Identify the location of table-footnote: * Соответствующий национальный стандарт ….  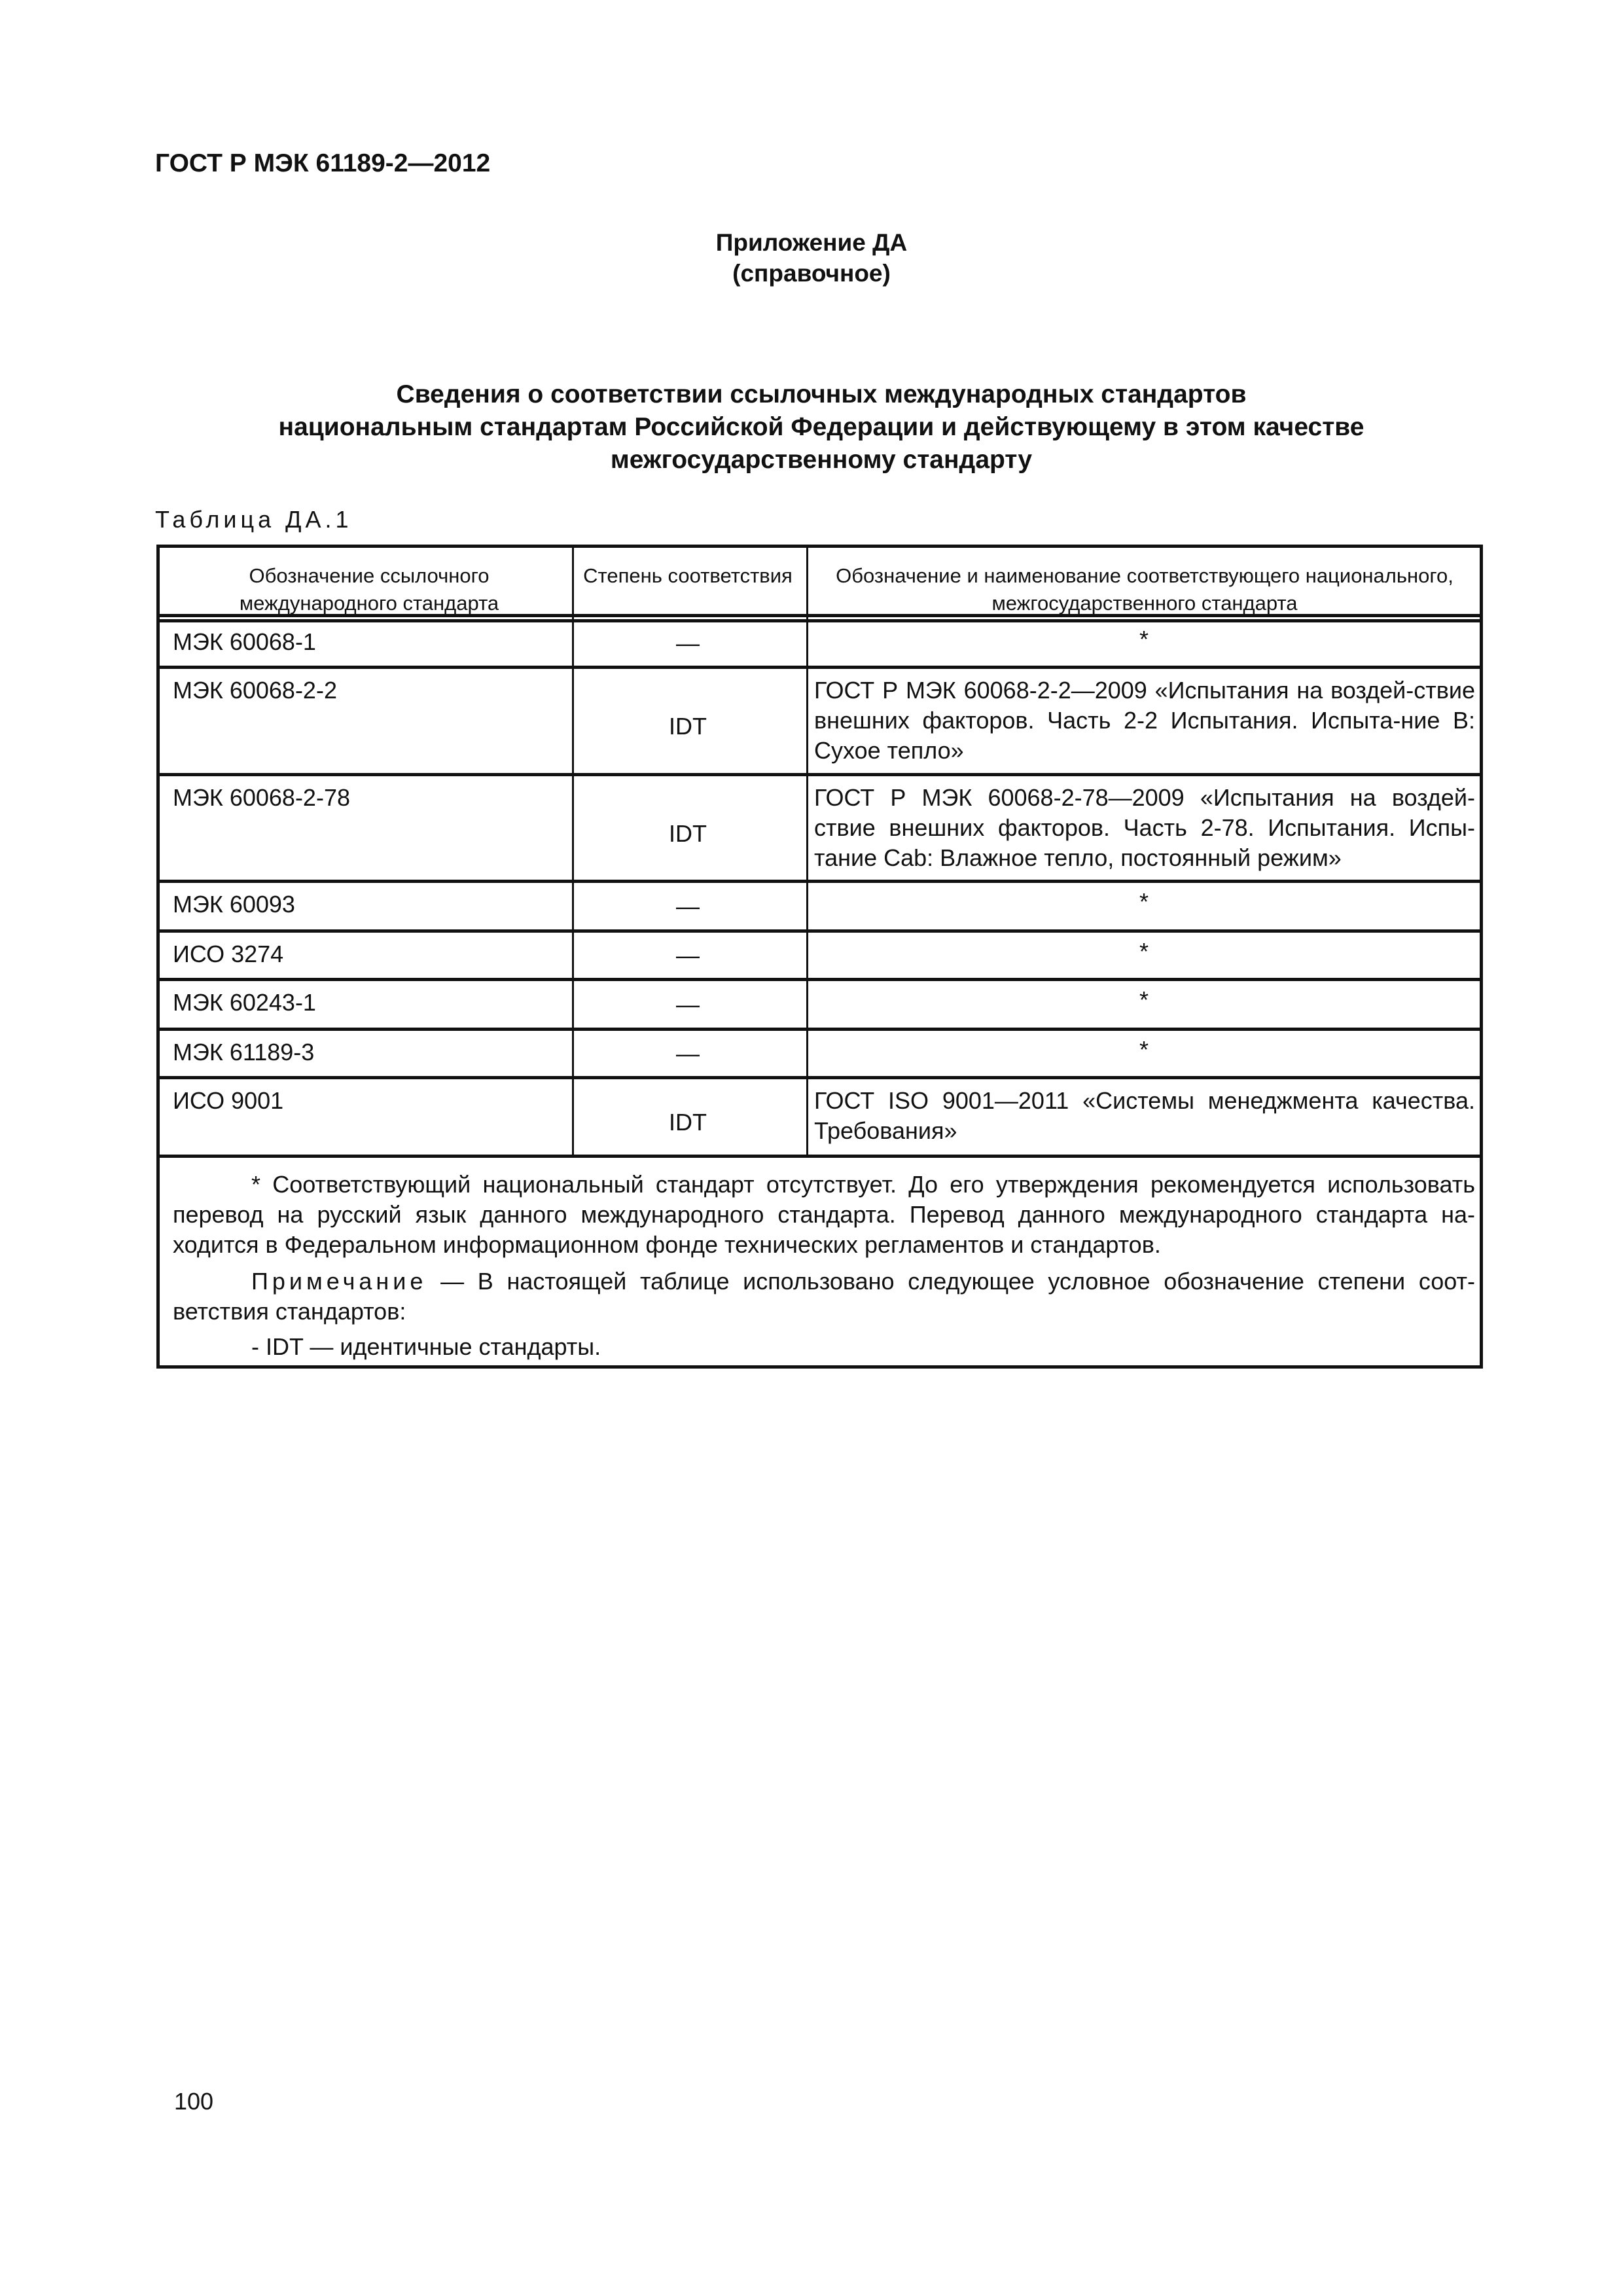
(824, 1214).